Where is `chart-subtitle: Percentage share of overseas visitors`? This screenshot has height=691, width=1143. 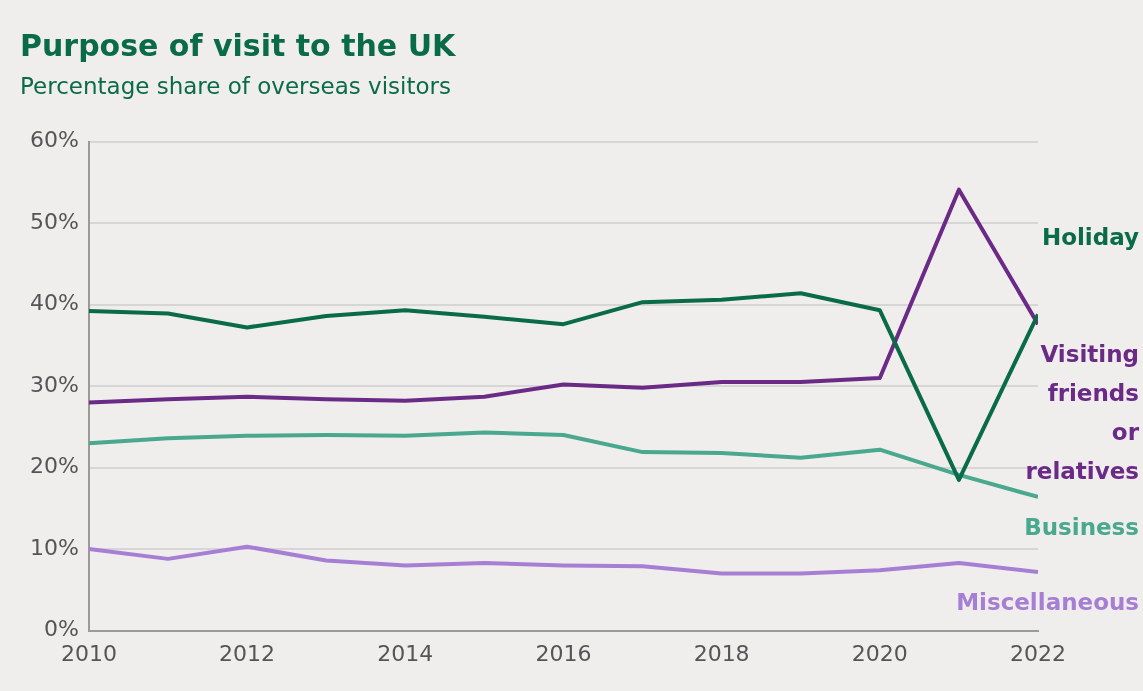
chart-subtitle: Percentage share of overseas visitors is located at coordinates (235, 85).